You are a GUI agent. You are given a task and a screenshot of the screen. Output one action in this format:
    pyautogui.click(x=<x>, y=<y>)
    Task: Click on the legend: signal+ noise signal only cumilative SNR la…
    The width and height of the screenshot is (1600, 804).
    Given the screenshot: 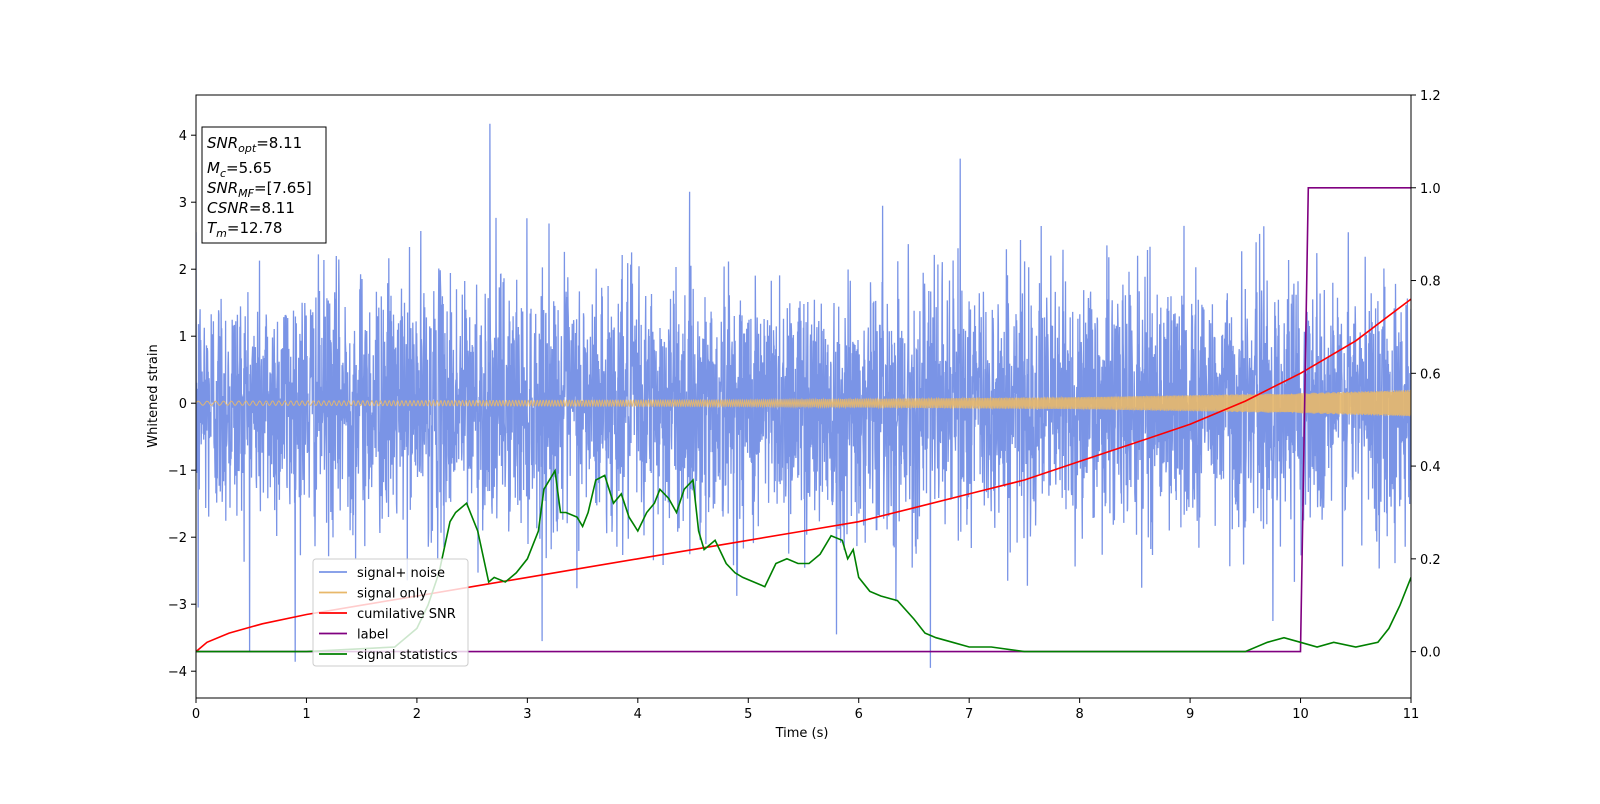 What is the action you would take?
    pyautogui.click(x=390, y=612)
    